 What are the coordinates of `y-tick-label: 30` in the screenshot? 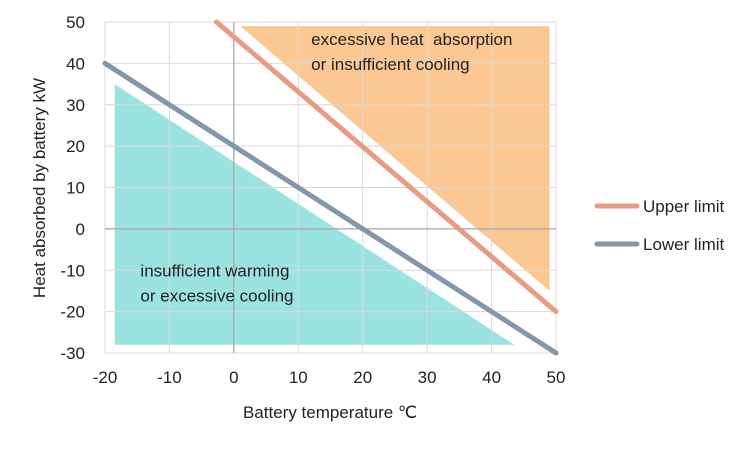 It's located at (75, 105).